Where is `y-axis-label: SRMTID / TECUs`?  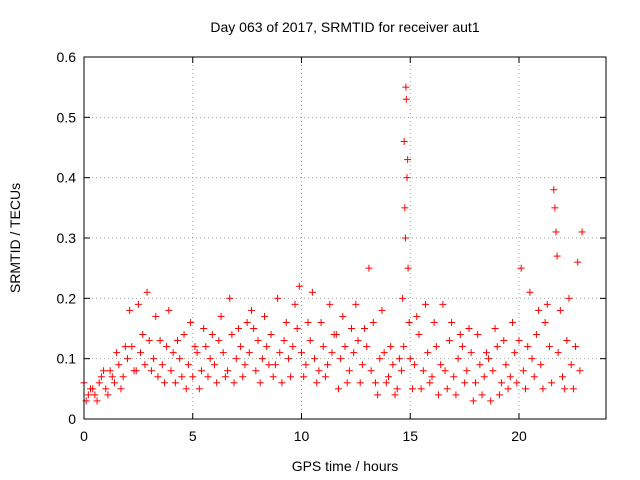 y-axis-label: SRMTID / TECUs is located at coordinates (15, 238).